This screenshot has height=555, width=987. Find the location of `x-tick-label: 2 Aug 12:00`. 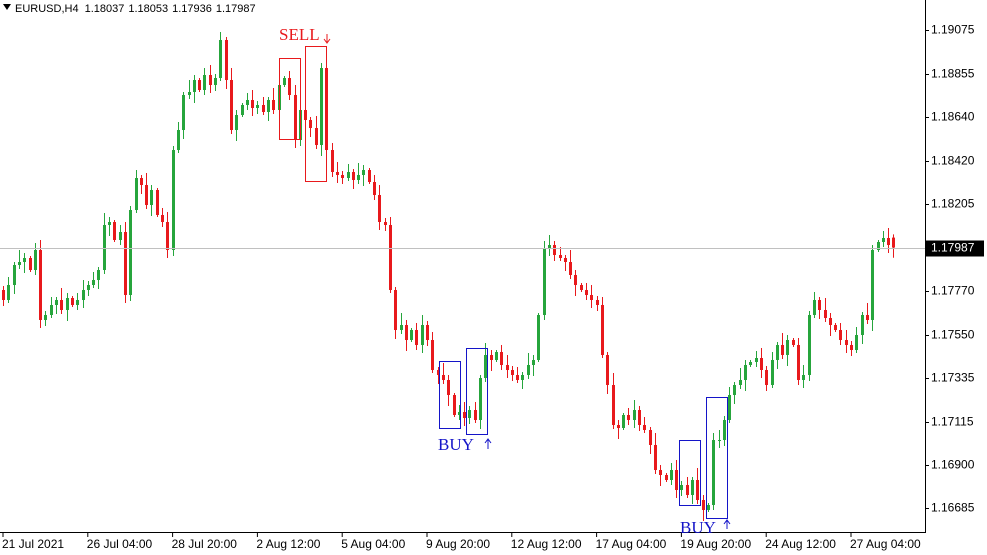

x-tick-label: 2 Aug 12:00 is located at coordinates (288, 544).